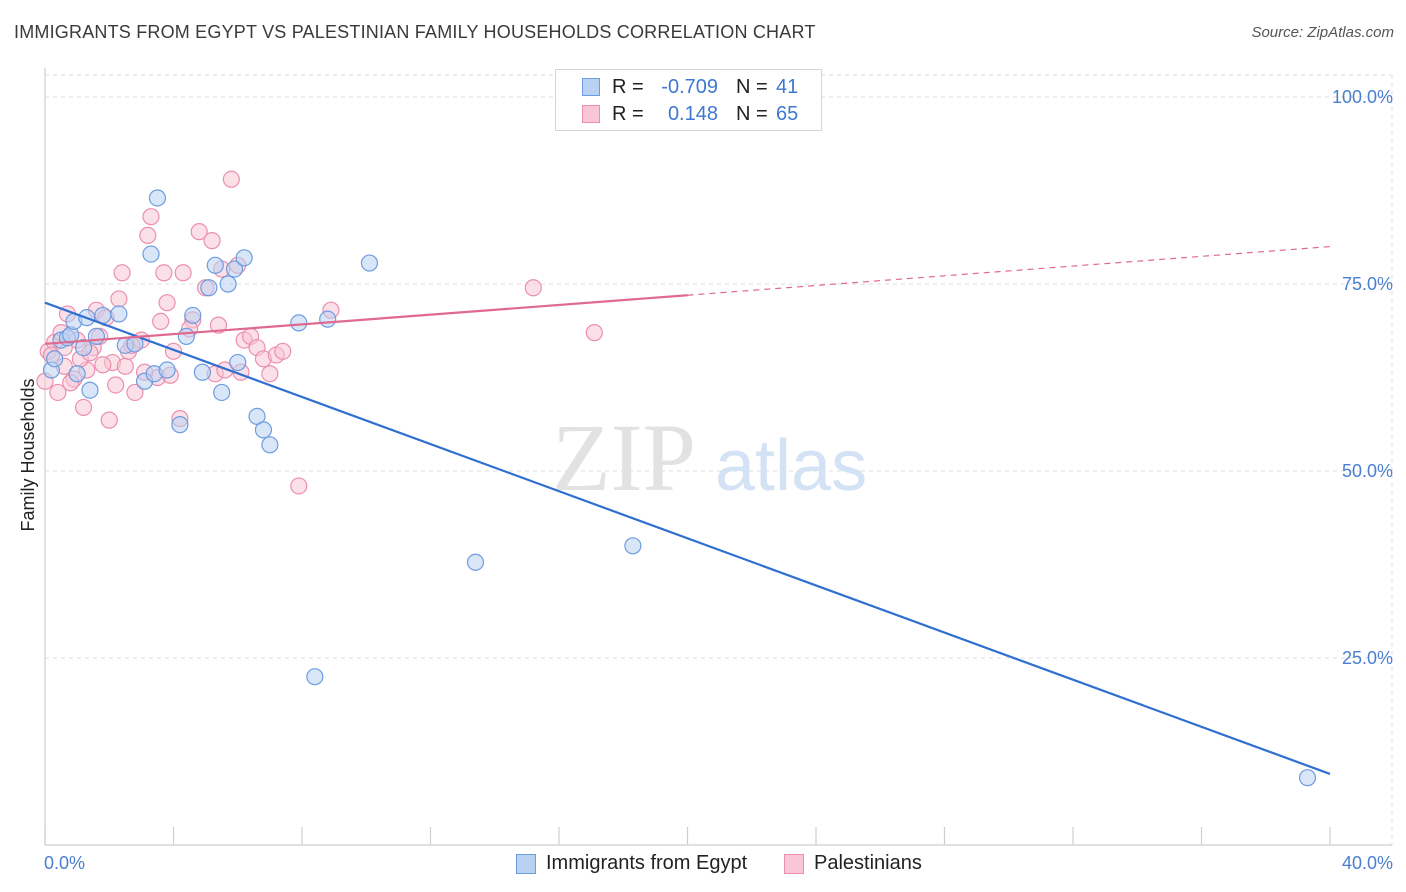  Describe the element at coordinates (591, 114) in the screenshot. I see `legend-swatch-palestinians` at that location.